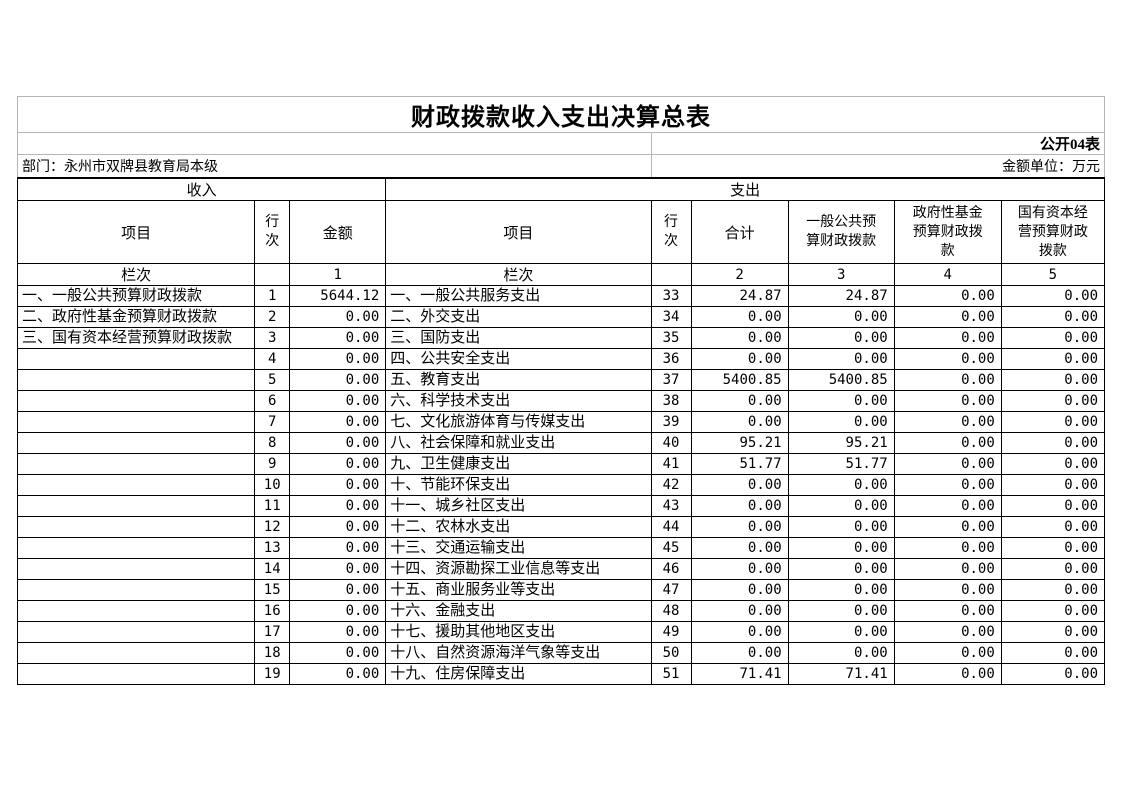 Image resolution: width=1122 pixels, height=793 pixels. I want to click on expense-item-cell: 十八、自然资源海洋气象等支出, so click(518, 653).